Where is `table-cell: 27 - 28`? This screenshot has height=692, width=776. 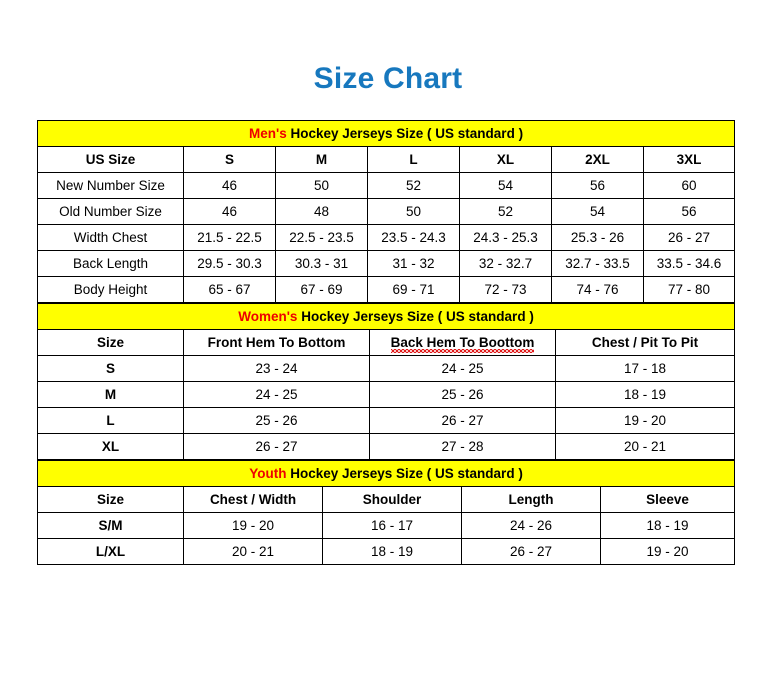
table-cell: 27 - 28 is located at coordinates (462, 446).